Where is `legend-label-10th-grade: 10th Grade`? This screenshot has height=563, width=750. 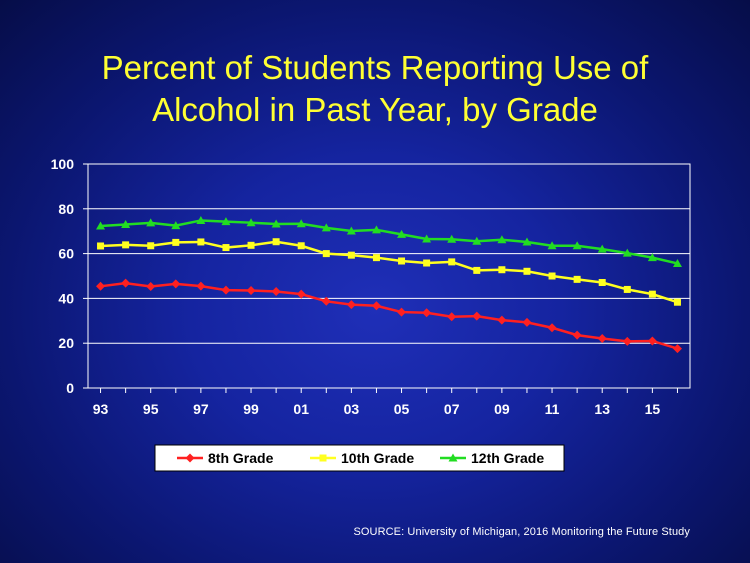 legend-label-10th-grade: 10th Grade is located at coordinates (377, 458).